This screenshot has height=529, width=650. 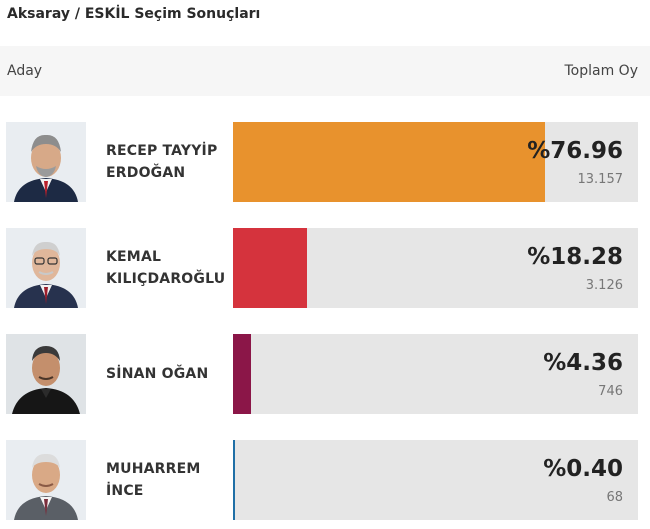 What do you see at coordinates (153, 480) in the screenshot?
I see `candidate-name: MUHARREM İNCE` at bounding box center [153, 480].